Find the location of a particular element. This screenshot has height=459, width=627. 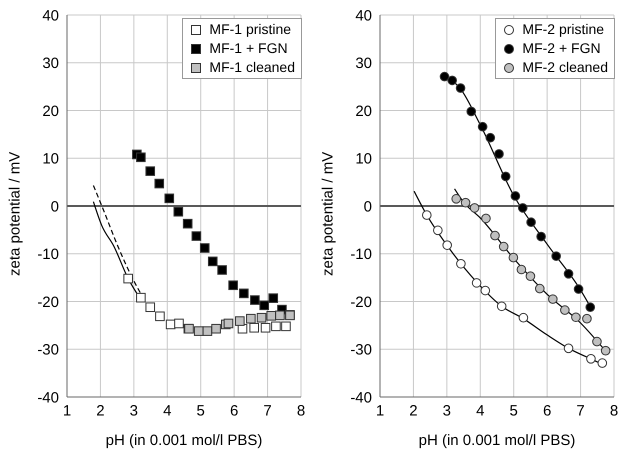

x-tick-label: 6 is located at coordinates (547, 411).